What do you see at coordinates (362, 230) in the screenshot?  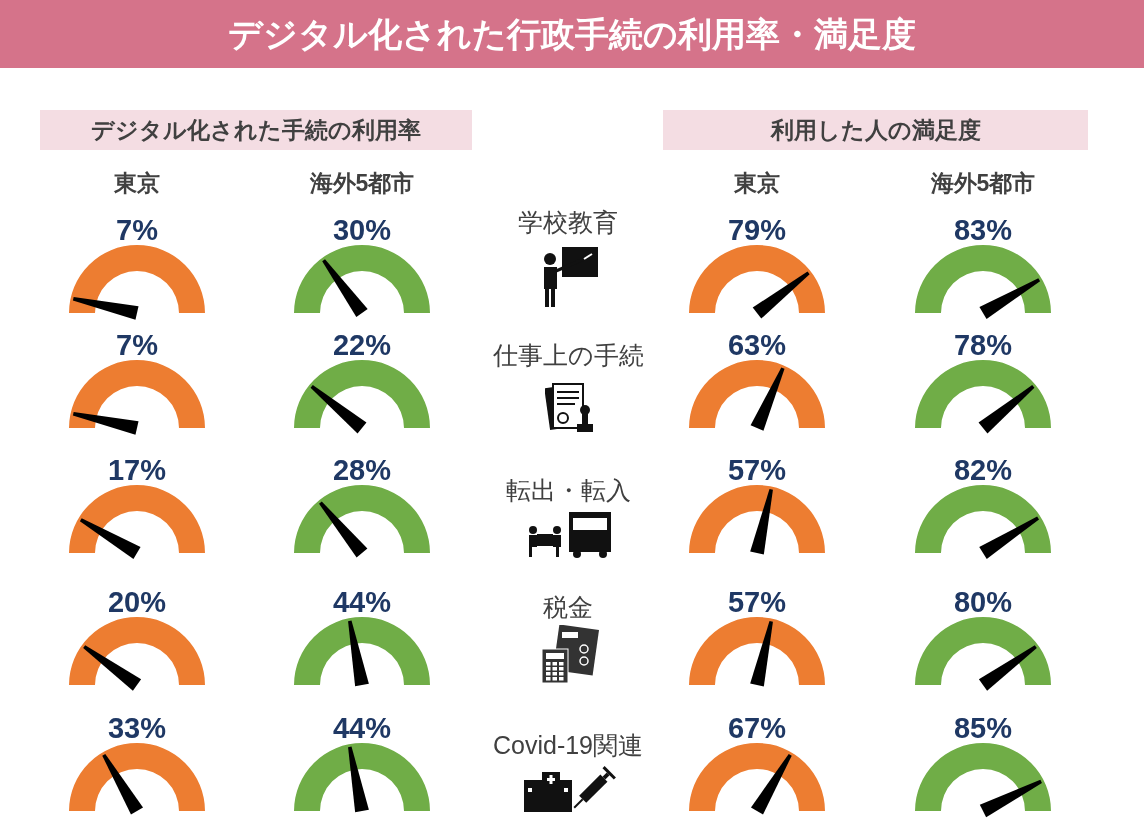 I see `data-label: 30%` at bounding box center [362, 230].